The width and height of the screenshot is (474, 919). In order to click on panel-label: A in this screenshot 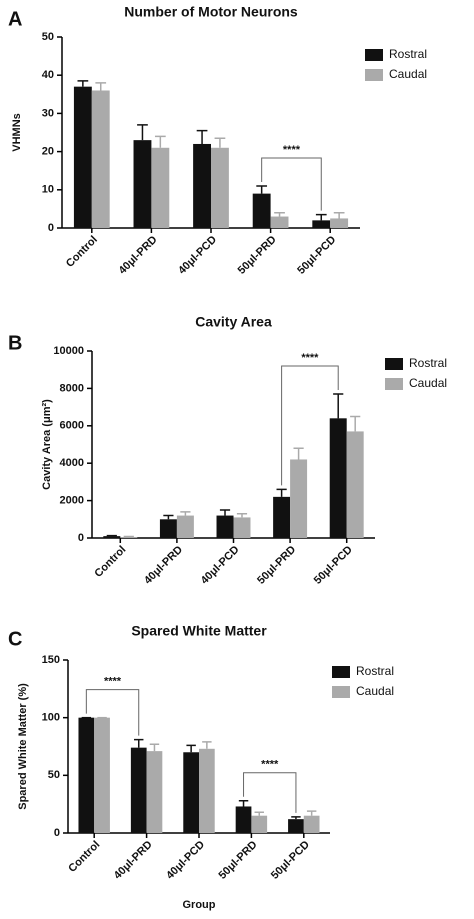, I will do `click(15, 19)`.